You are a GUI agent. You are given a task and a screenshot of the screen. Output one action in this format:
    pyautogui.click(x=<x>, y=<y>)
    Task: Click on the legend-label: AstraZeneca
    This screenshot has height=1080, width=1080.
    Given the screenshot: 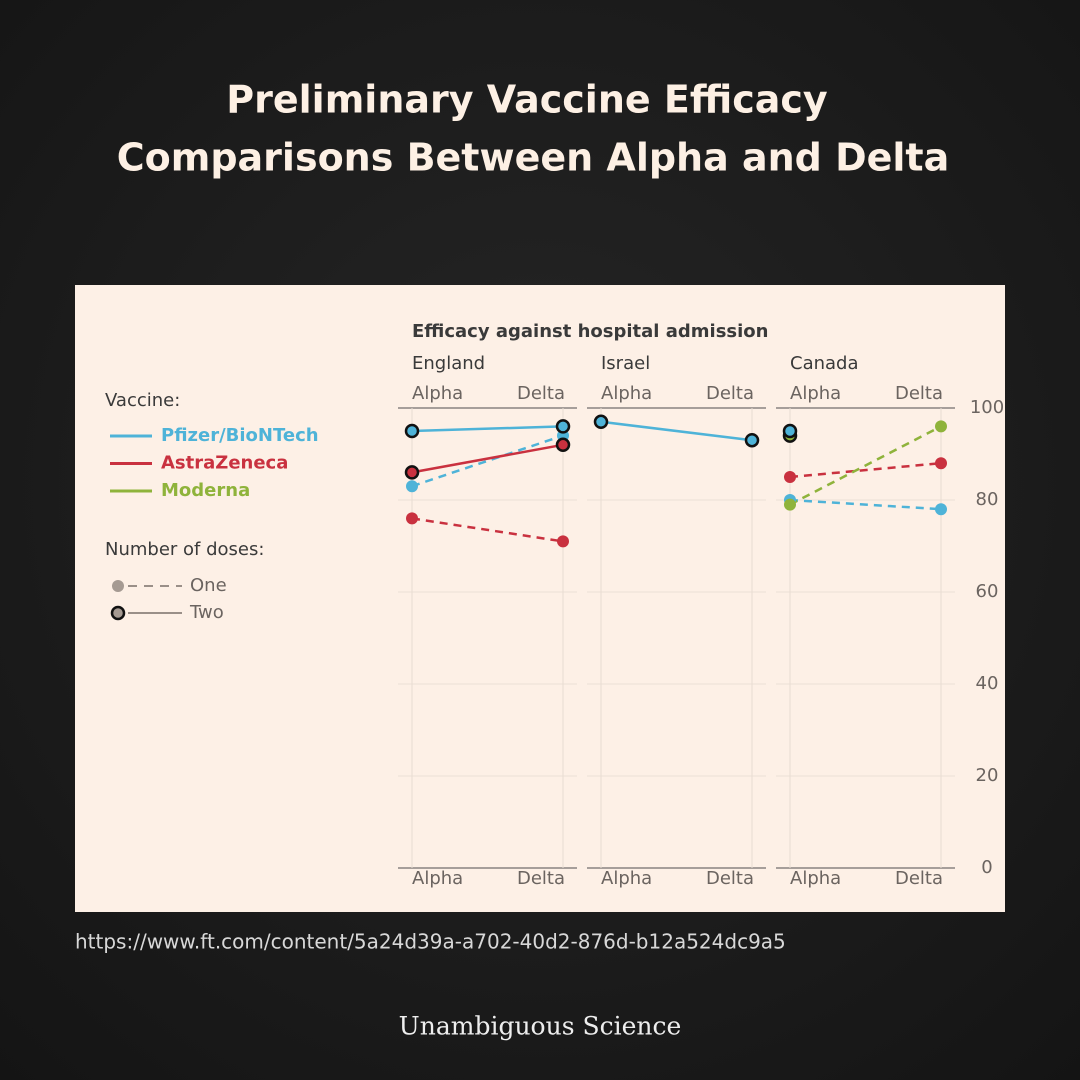 What is the action you would take?
    pyautogui.click(x=224, y=463)
    